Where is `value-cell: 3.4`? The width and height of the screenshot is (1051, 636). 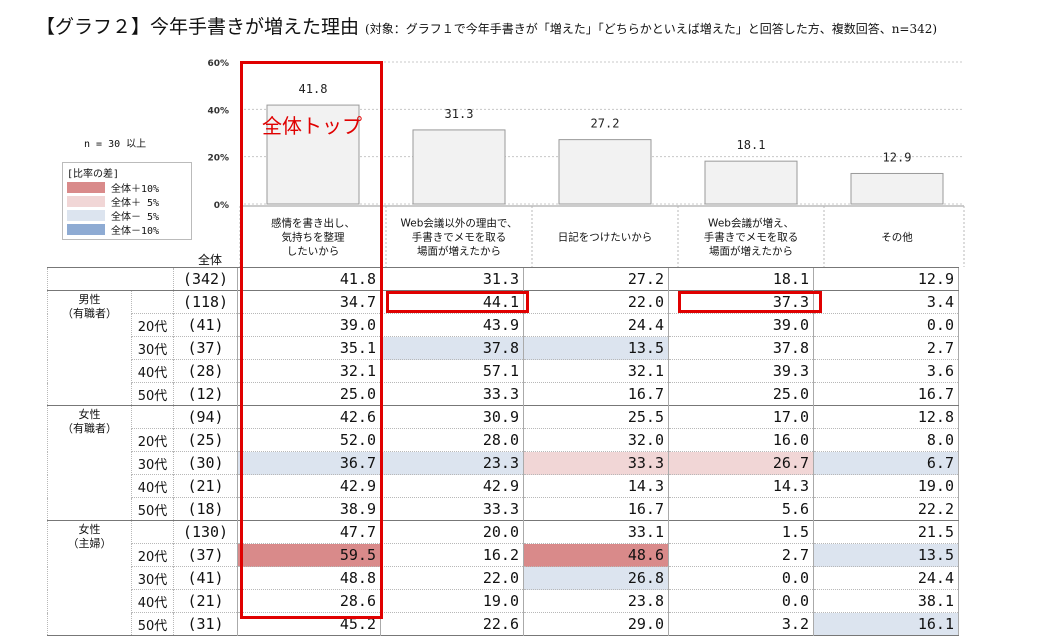
value-cell: 3.4 is located at coordinates (886, 302).